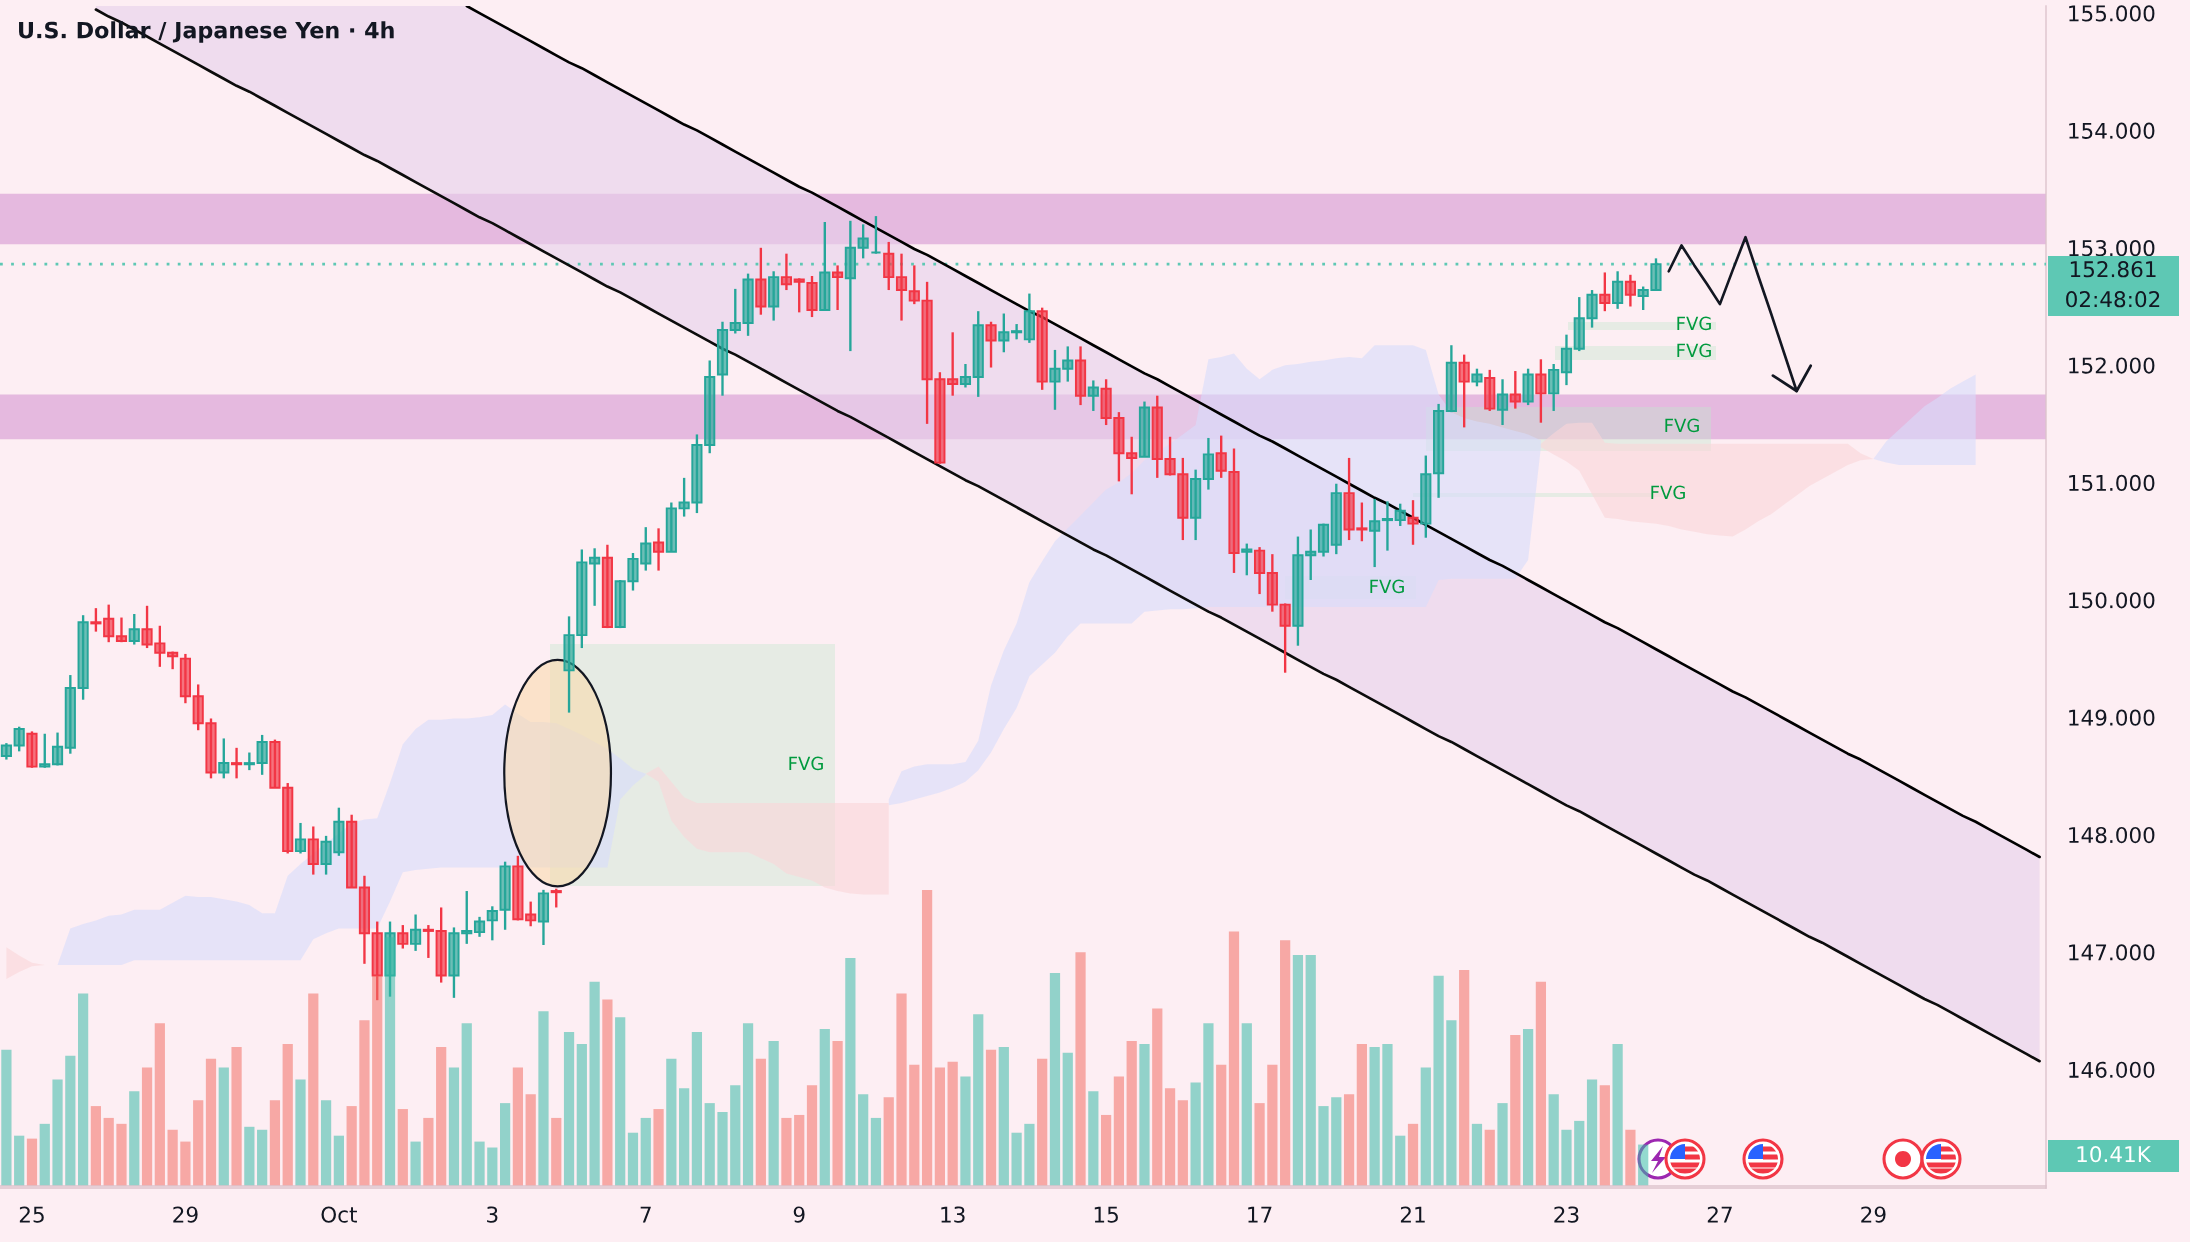 This screenshot has width=2190, height=1242. What do you see at coordinates (2112, 1069) in the screenshot?
I see `y-tick-label: 146.000` at bounding box center [2112, 1069].